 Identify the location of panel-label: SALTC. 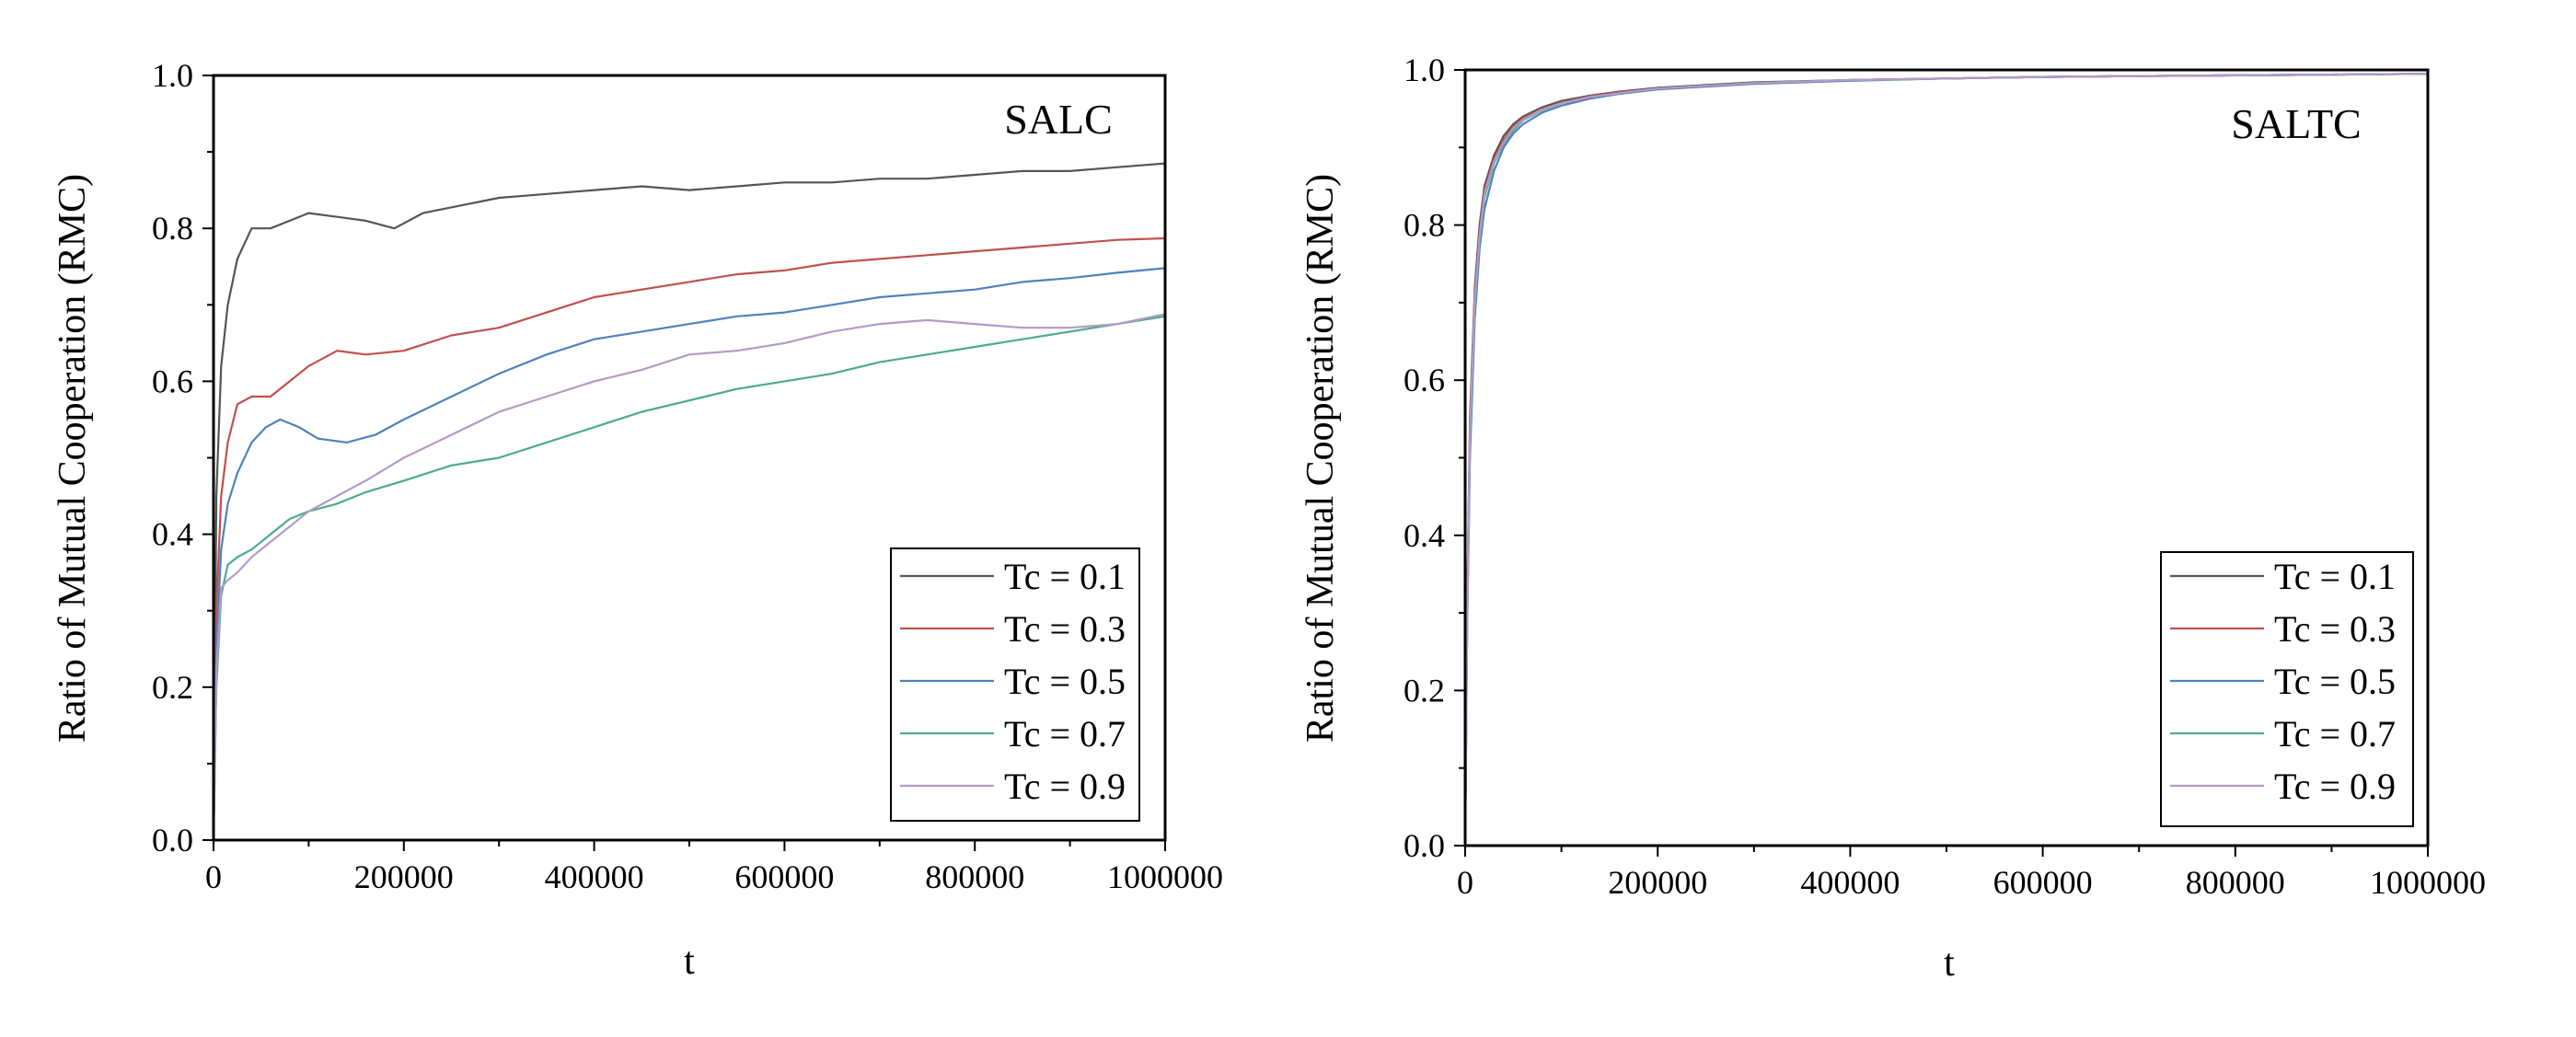
(2296, 123).